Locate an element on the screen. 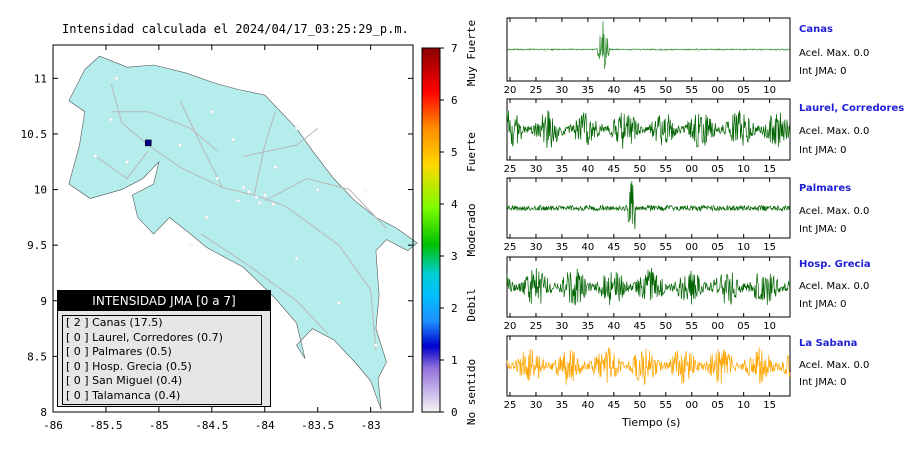 The height and width of the screenshot is (460, 910). legend-item: [ 0 ] Talamanca (0.4) is located at coordinates (123, 395).